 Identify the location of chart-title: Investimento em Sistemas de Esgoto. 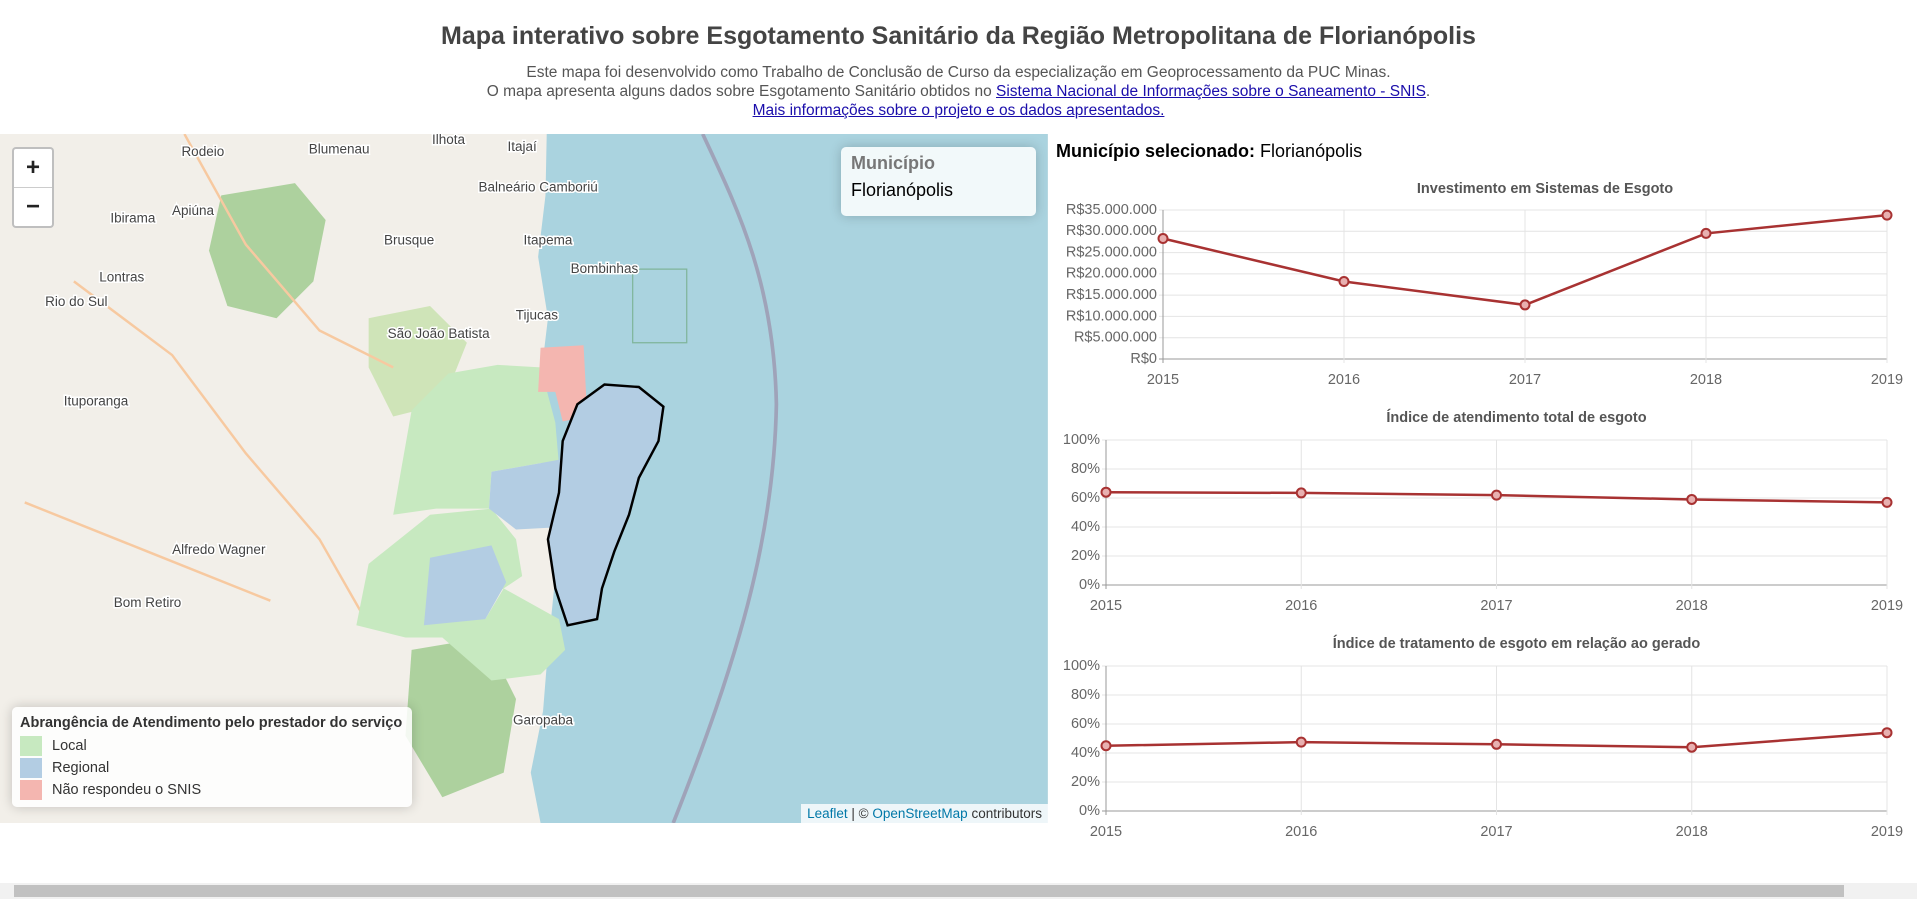
(1545, 189).